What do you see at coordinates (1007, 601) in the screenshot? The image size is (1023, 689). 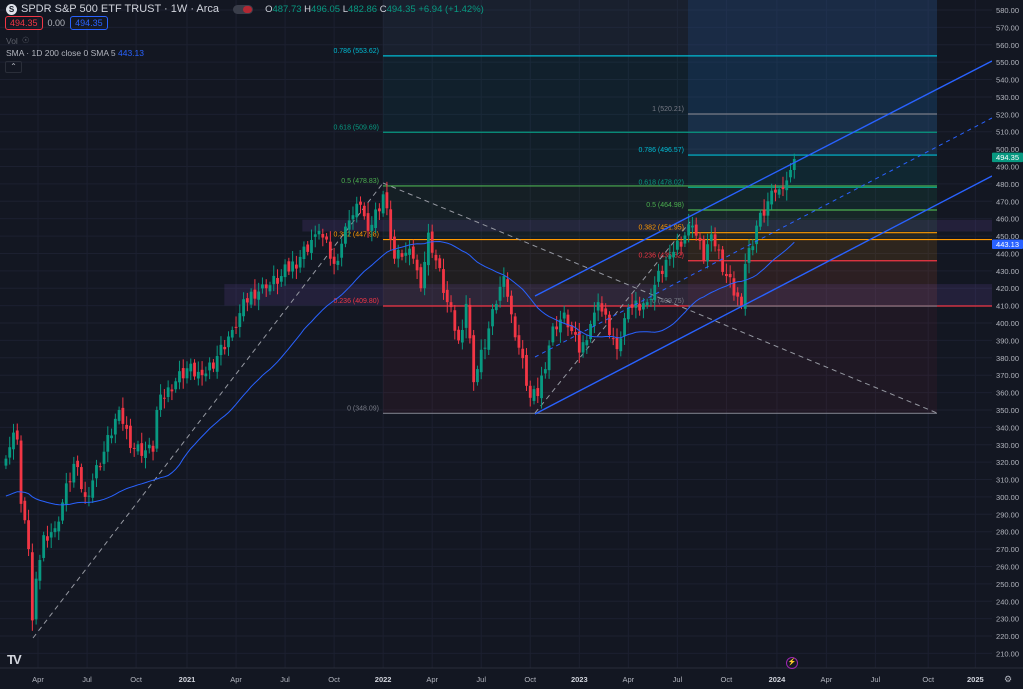 I see `price-tick-label: 240.00` at bounding box center [1007, 601].